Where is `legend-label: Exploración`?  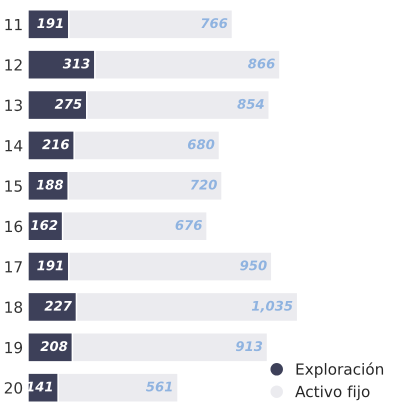
legend-label: Exploración is located at coordinates (340, 370).